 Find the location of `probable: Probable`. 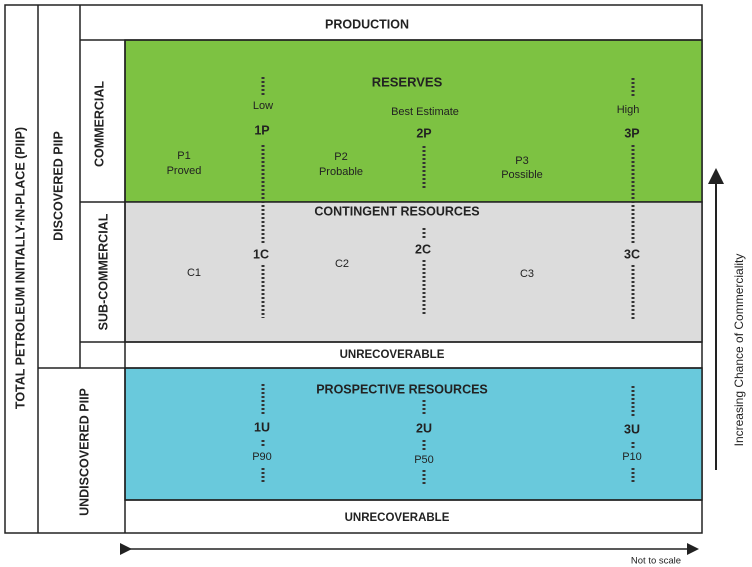

probable: Probable is located at coordinates (341, 172).